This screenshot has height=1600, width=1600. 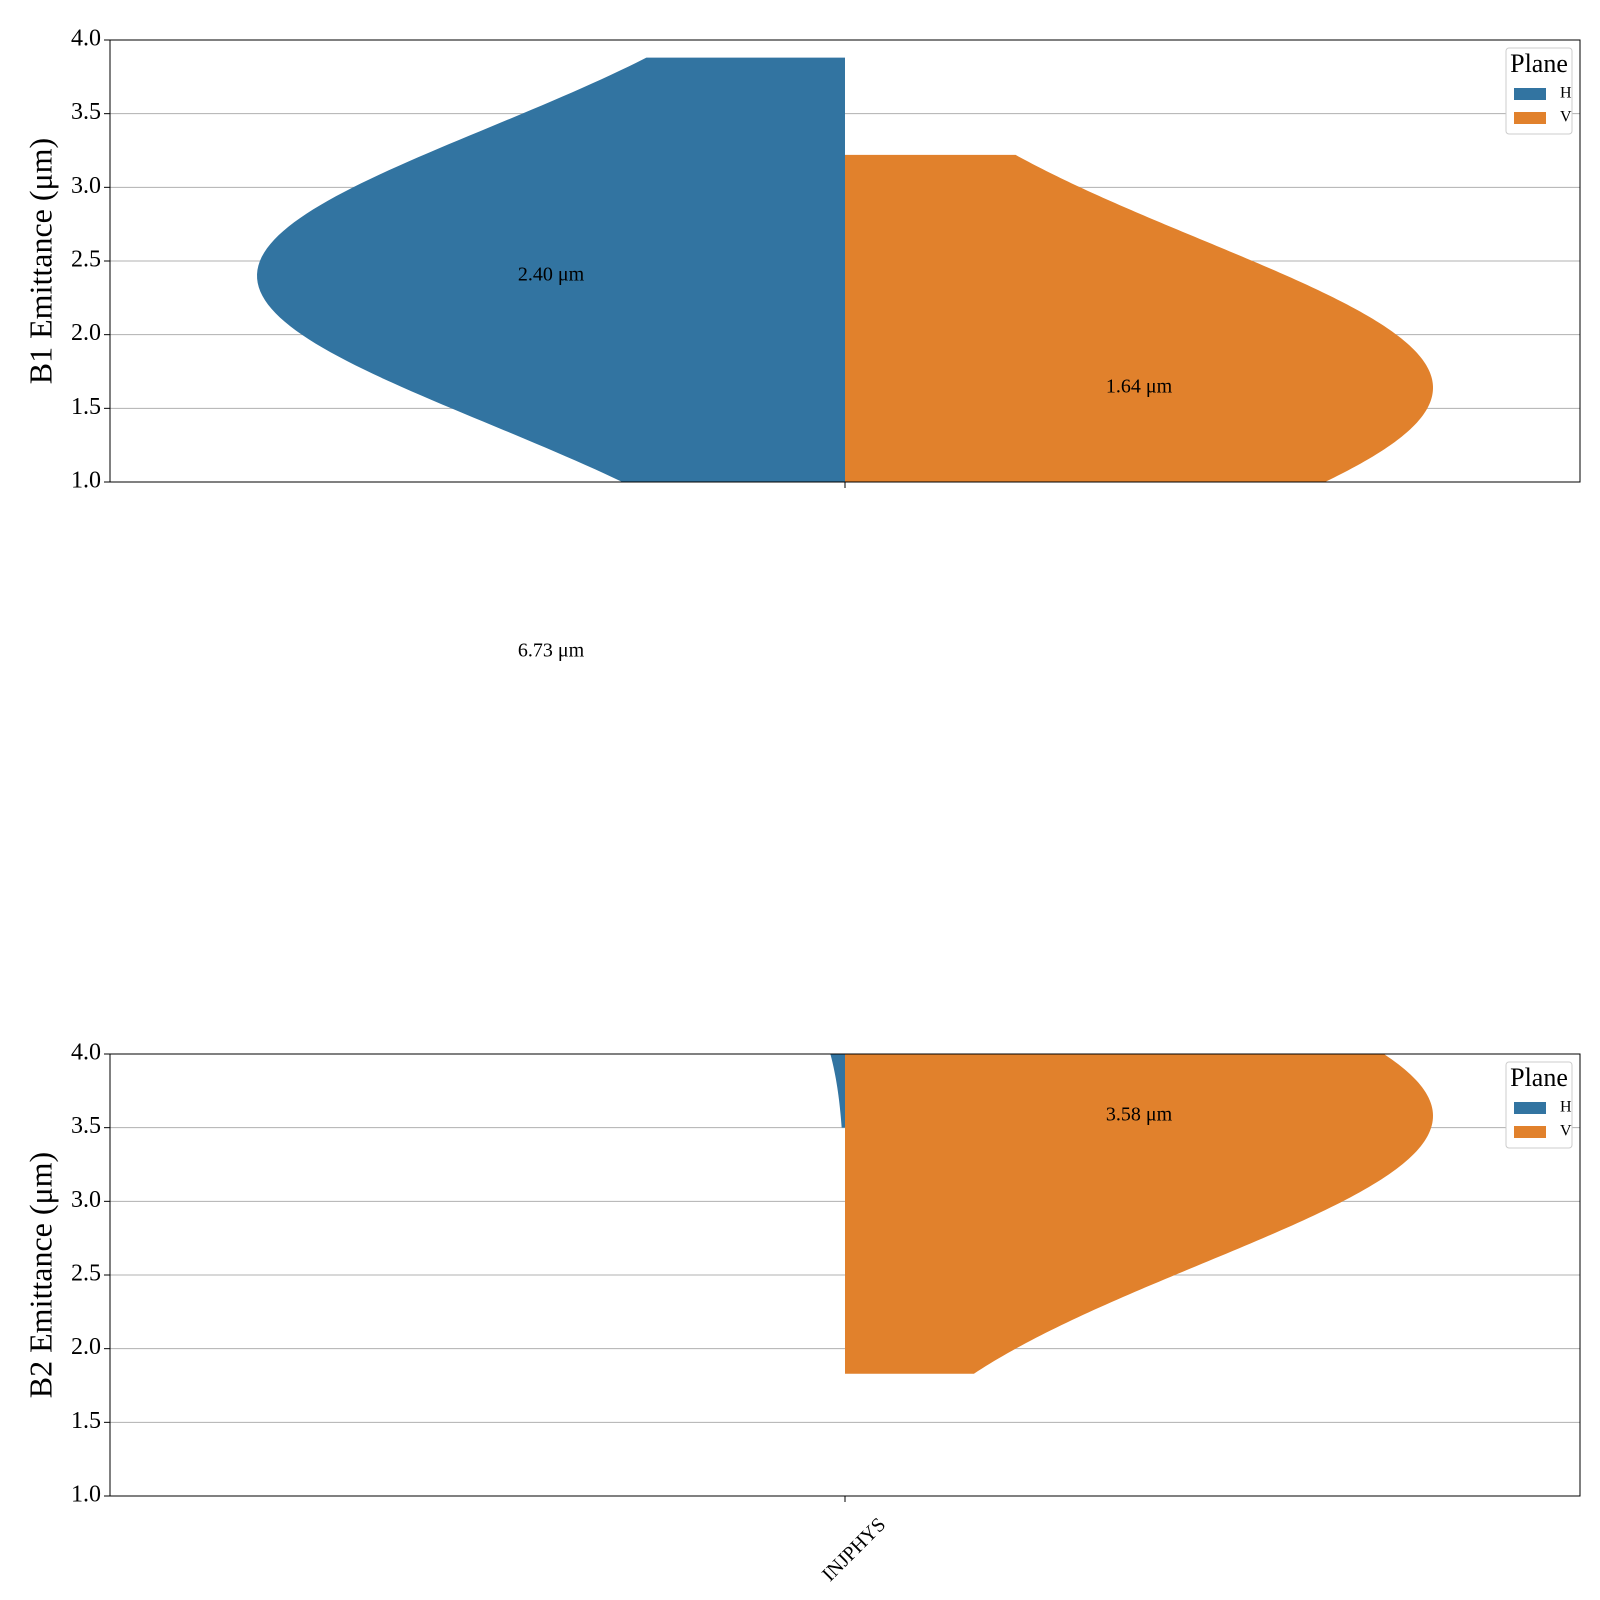 I want to click on y-axis-title: B1 Emittance (μm), so click(x=40, y=261).